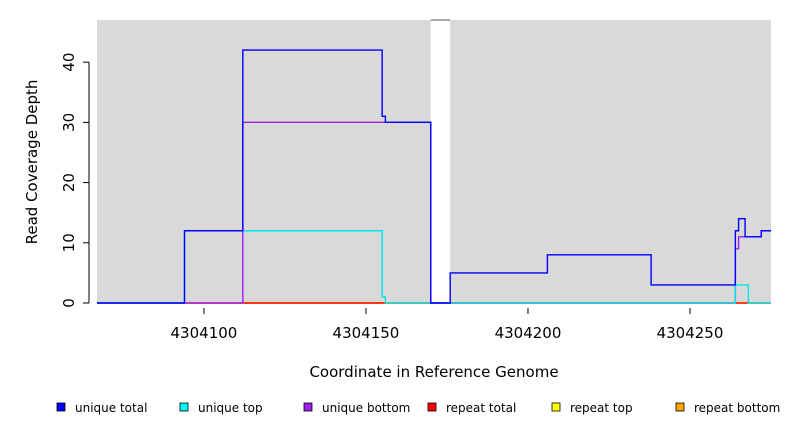 This screenshot has height=436, width=792. What do you see at coordinates (737, 408) in the screenshot?
I see `legend-label: repeat bottom` at bounding box center [737, 408].